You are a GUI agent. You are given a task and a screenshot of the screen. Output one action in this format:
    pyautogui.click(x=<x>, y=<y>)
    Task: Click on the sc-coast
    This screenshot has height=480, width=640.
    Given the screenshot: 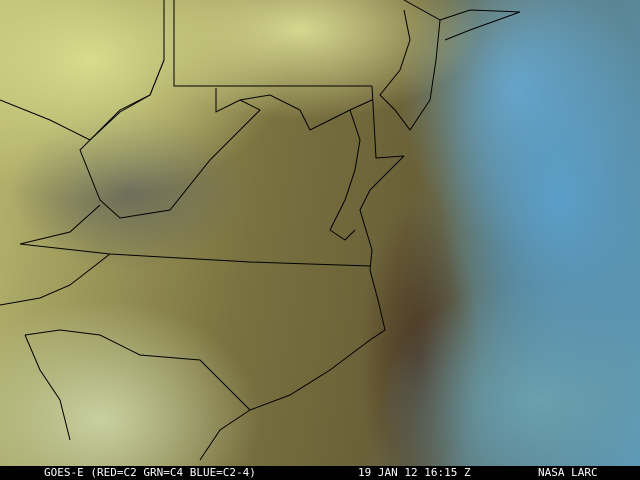 What is the action you would take?
    pyautogui.click(x=225, y=435)
    